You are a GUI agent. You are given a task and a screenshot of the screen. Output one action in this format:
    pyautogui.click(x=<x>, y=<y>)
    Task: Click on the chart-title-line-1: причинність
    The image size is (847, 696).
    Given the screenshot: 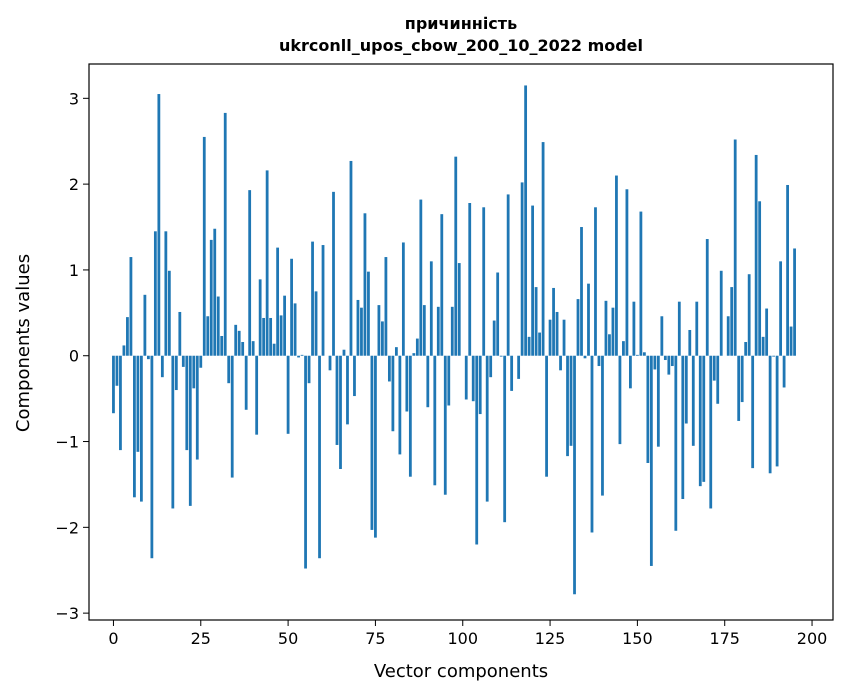 What is the action you would take?
    pyautogui.click(x=461, y=23)
    